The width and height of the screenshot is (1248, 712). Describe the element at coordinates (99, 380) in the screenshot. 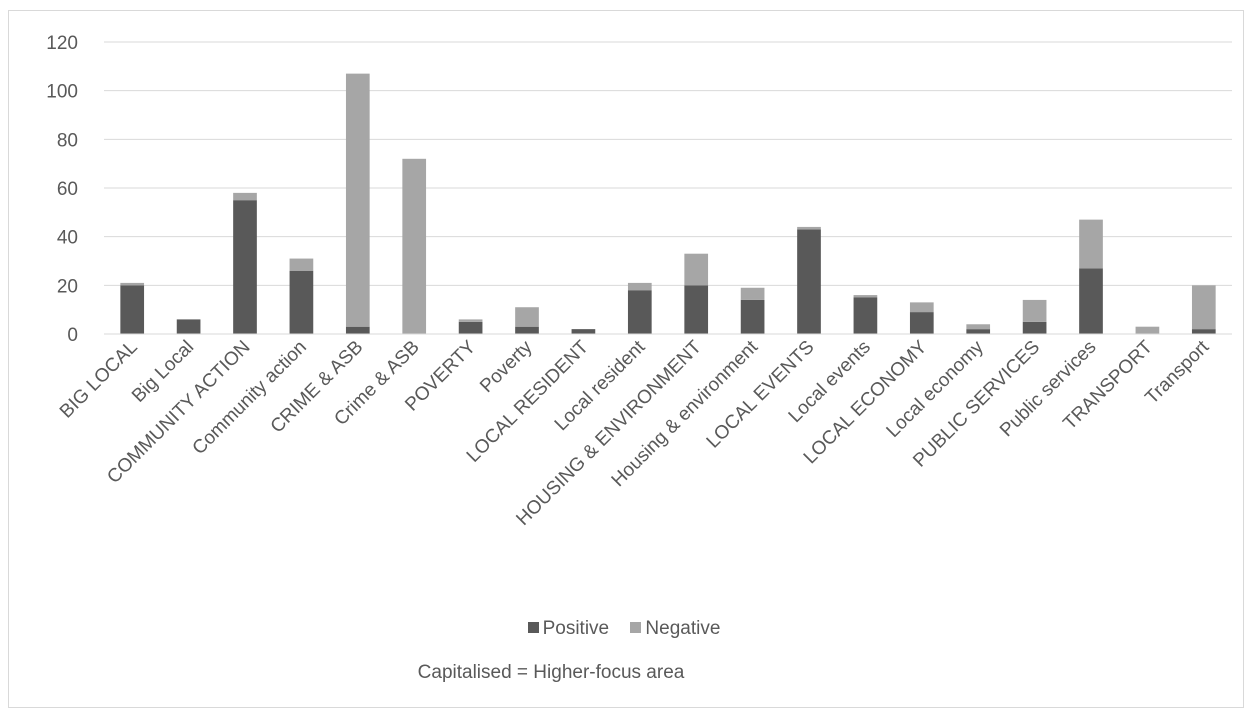

I see `x-tick-label: BIG LOCAL` at that location.